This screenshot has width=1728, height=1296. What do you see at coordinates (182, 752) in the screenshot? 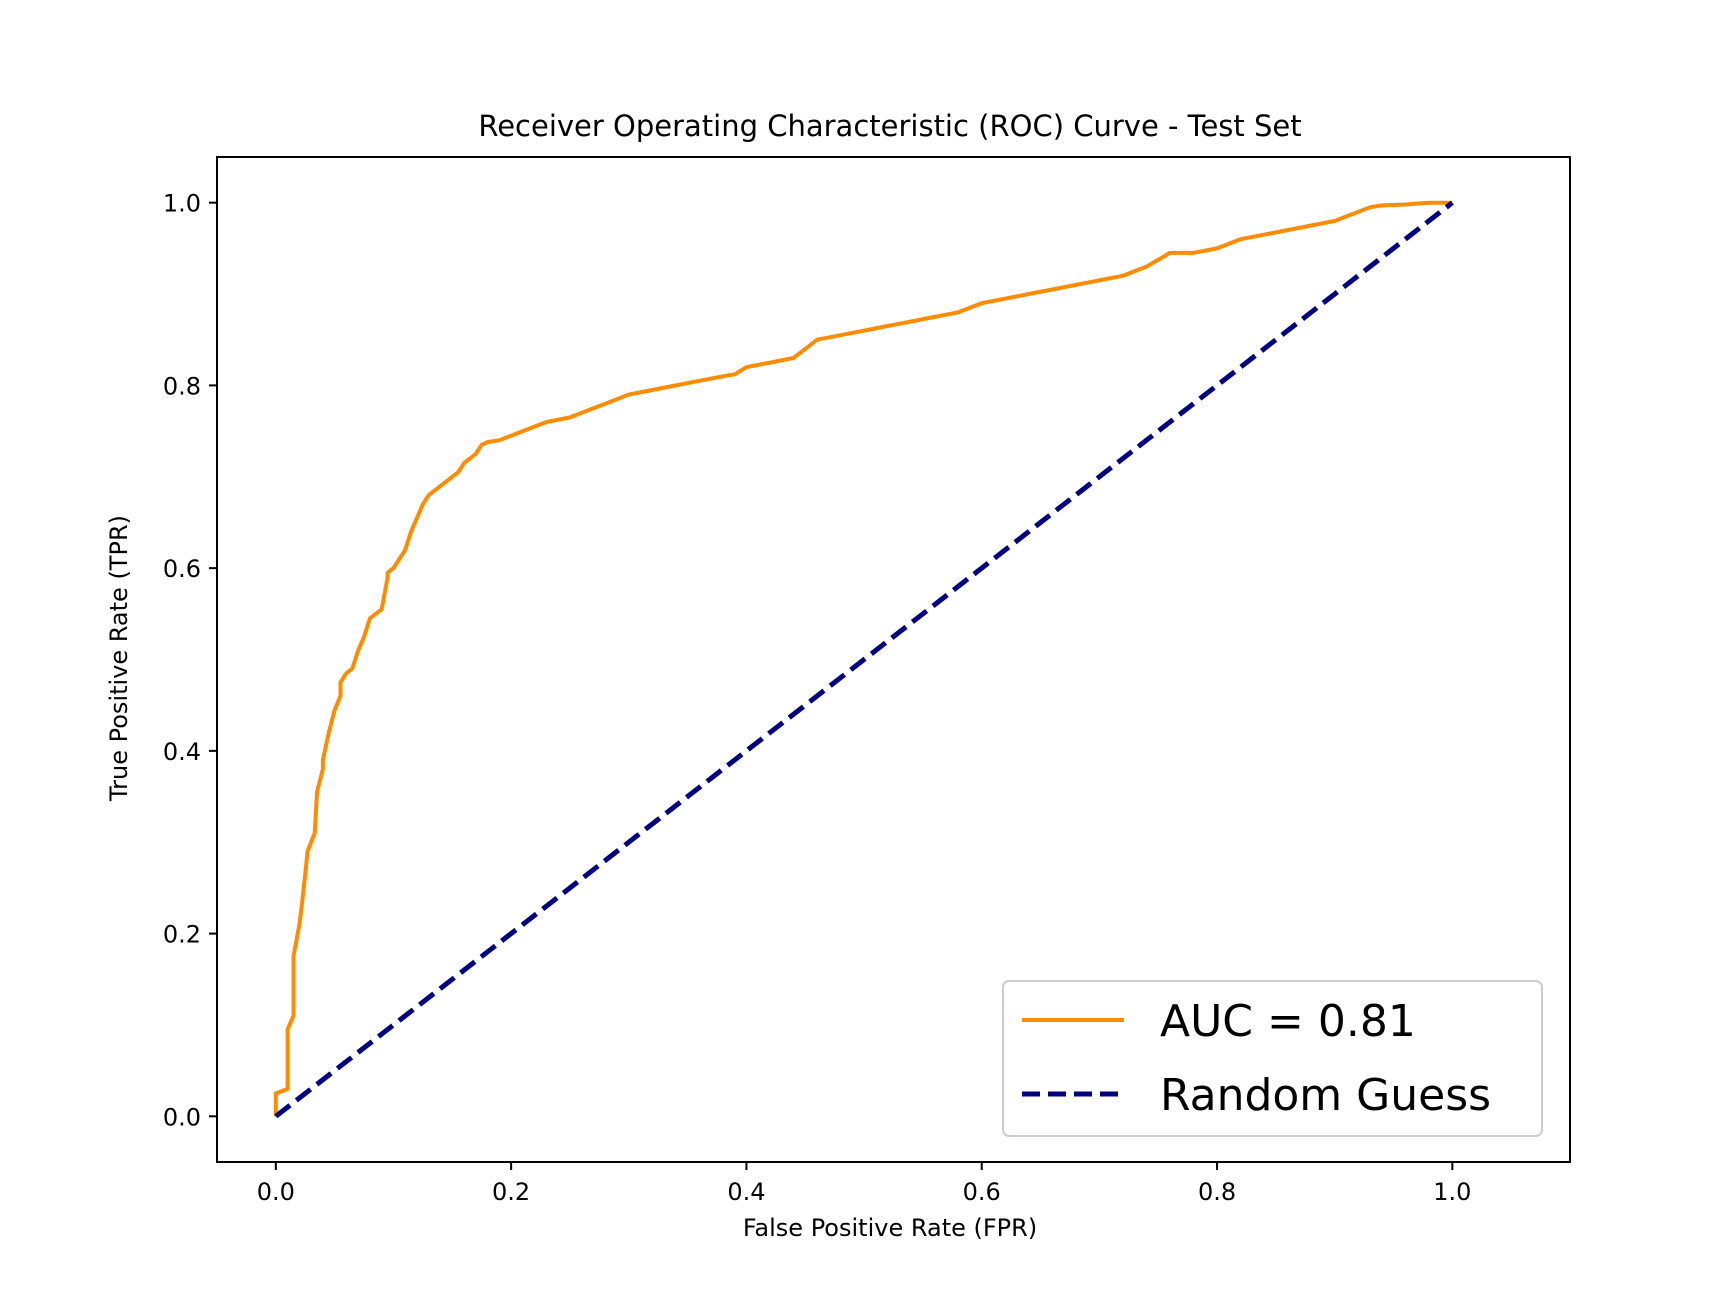
I see `y-tick-label: 0.4` at bounding box center [182, 752].